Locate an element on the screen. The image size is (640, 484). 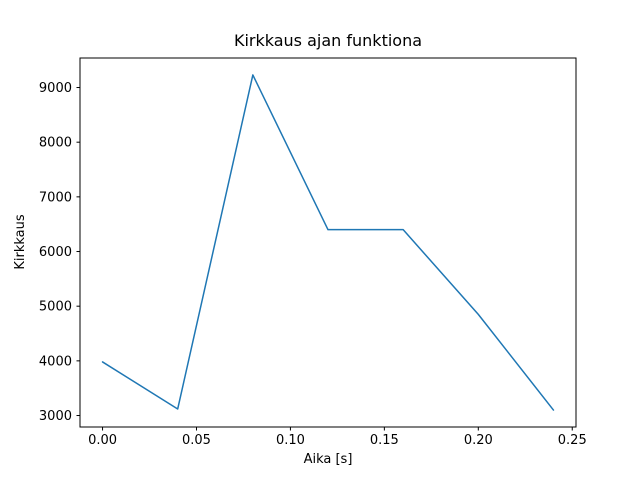
x-tick-label: 0.20 is located at coordinates (478, 440).